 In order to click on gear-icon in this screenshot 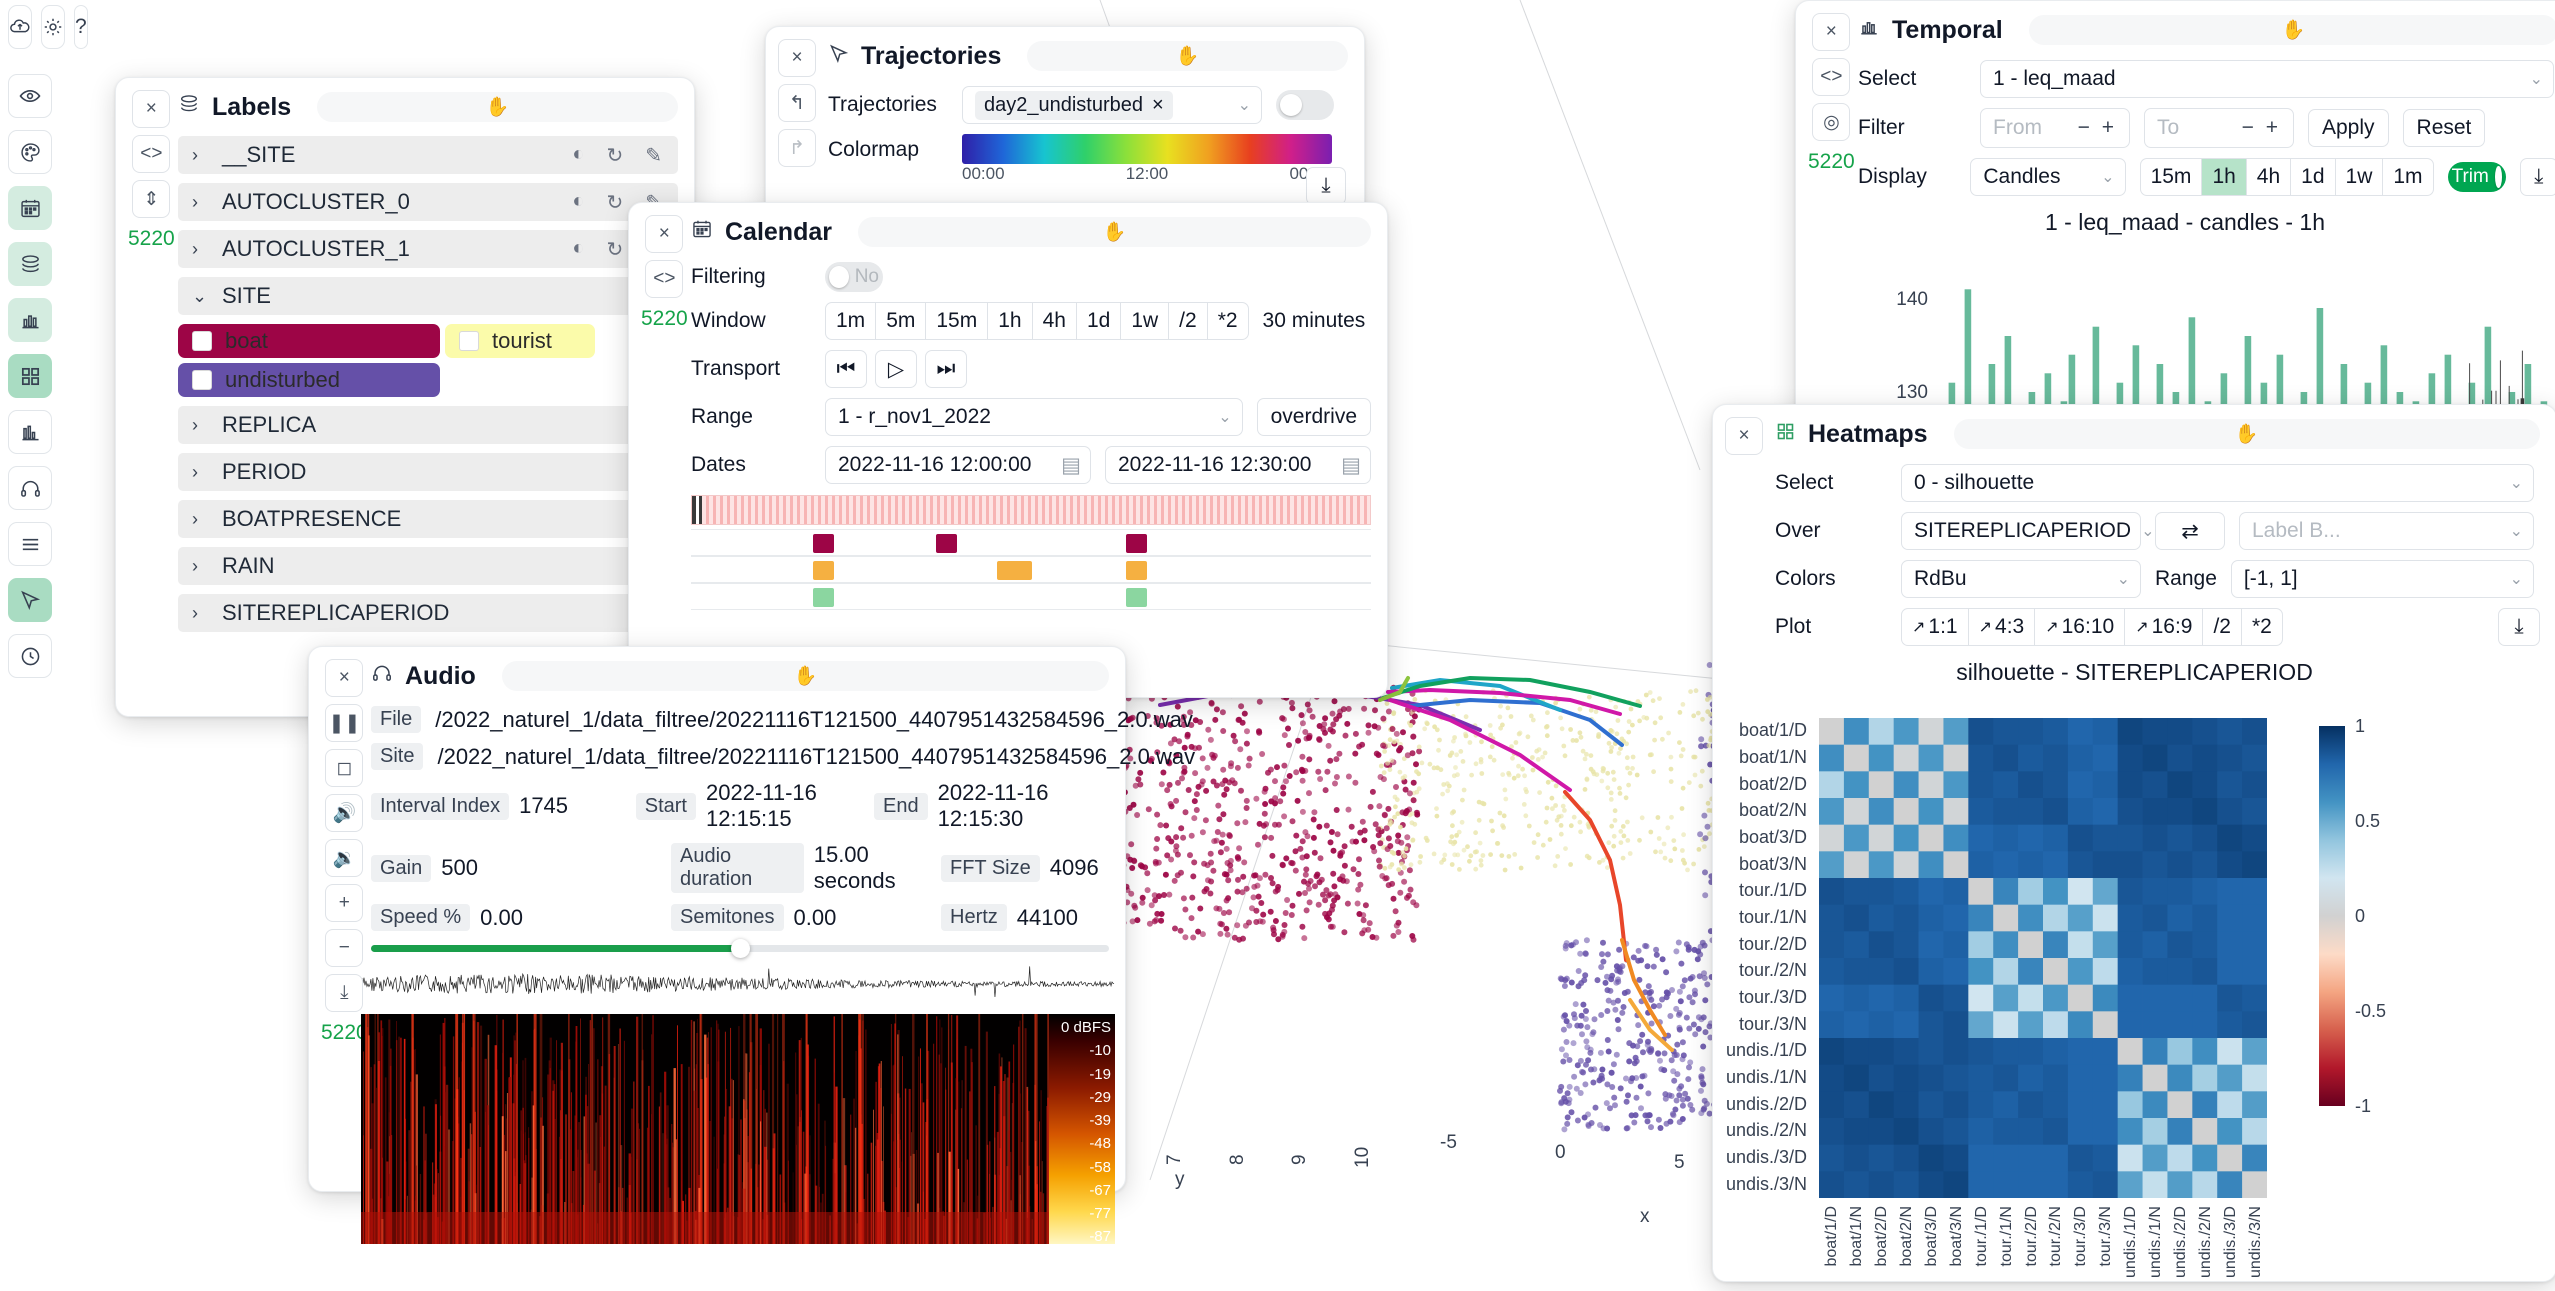, I will do `click(53, 27)`.